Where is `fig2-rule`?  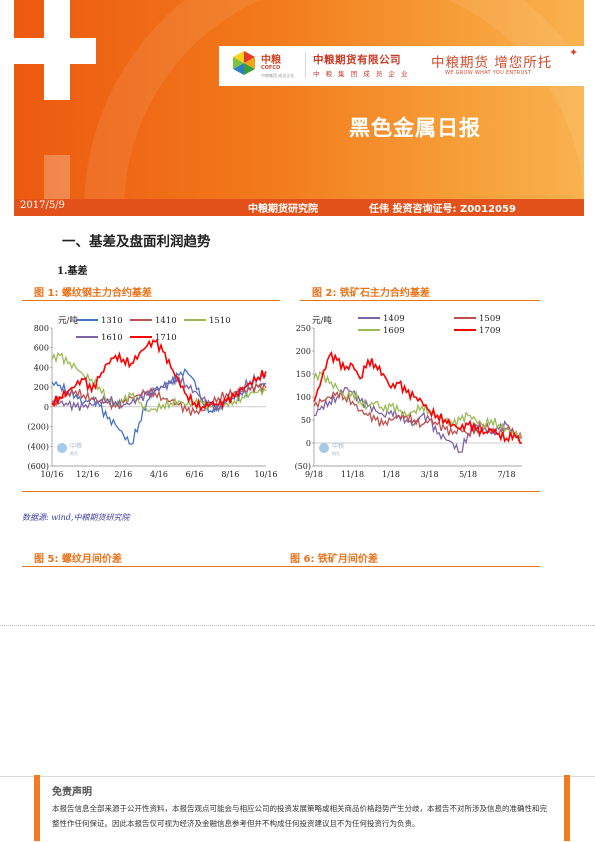 fig2-rule is located at coordinates (420, 300).